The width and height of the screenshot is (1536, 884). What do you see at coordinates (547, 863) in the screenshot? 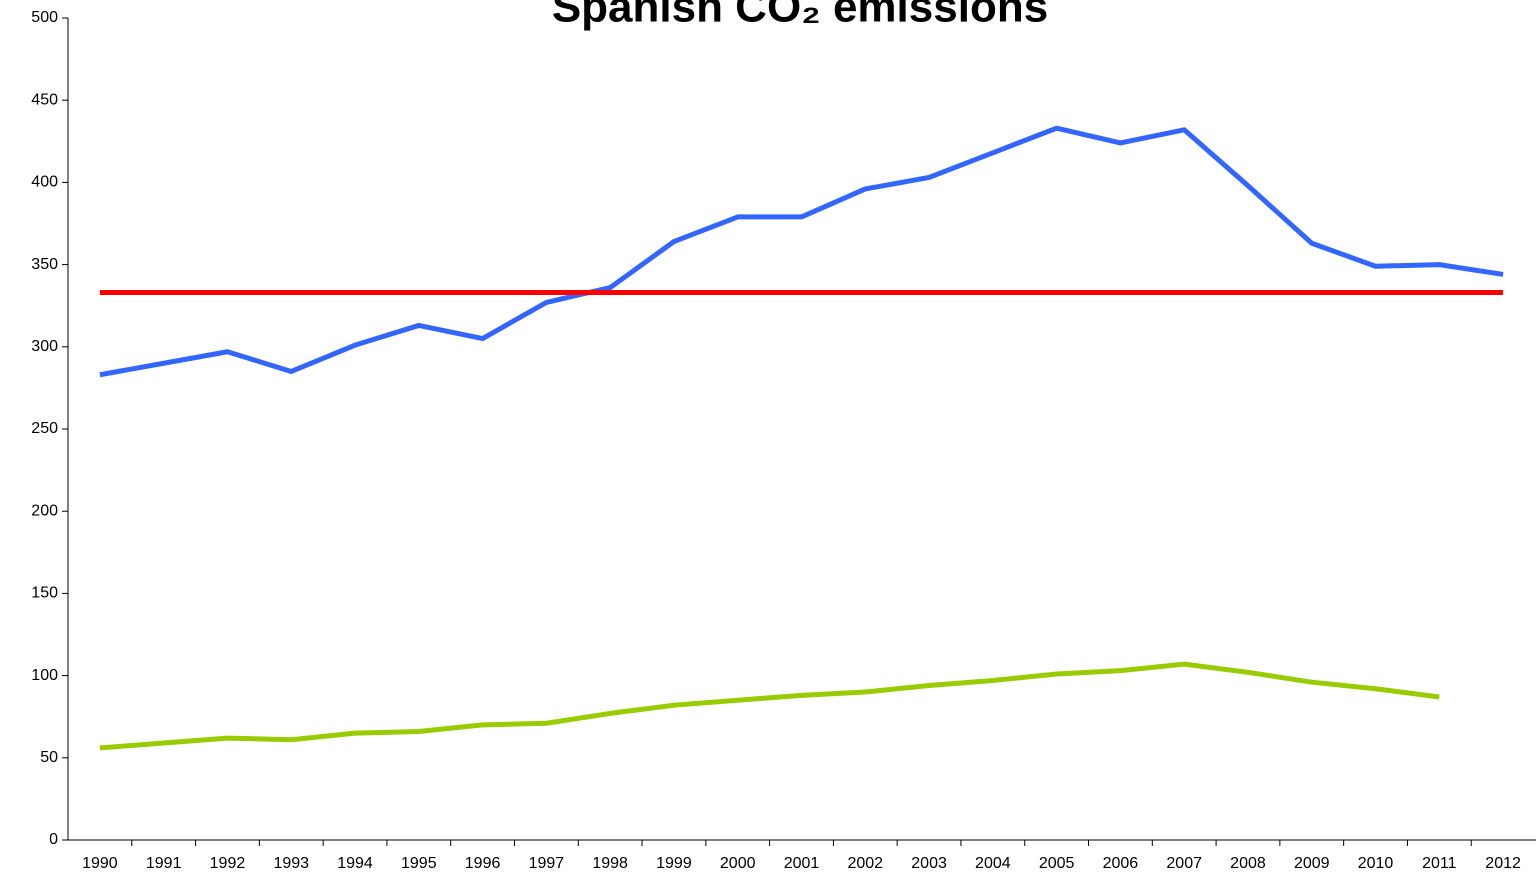
I see `x-tick-label: 1997` at bounding box center [547, 863].